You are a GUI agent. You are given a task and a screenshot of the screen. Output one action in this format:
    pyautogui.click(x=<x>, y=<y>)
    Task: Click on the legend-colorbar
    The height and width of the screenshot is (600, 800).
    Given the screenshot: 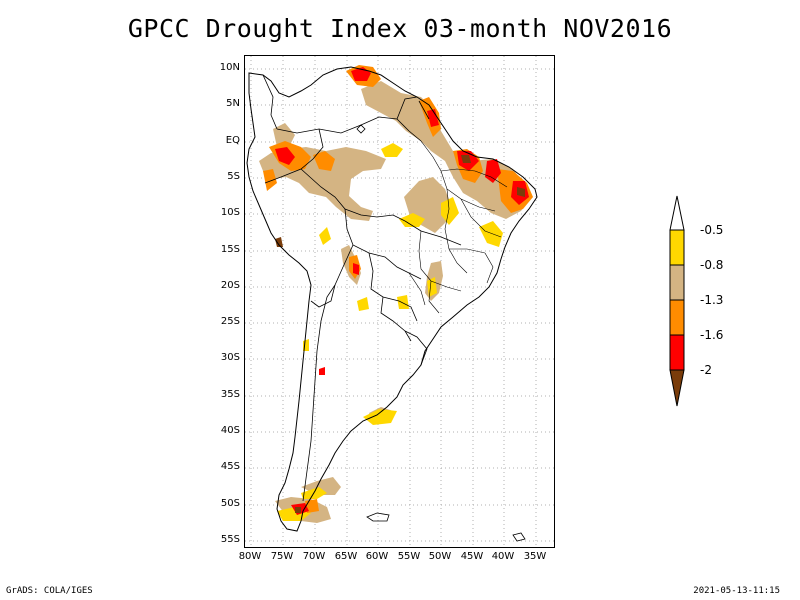 What is the action you would take?
    pyautogui.click(x=677, y=301)
    